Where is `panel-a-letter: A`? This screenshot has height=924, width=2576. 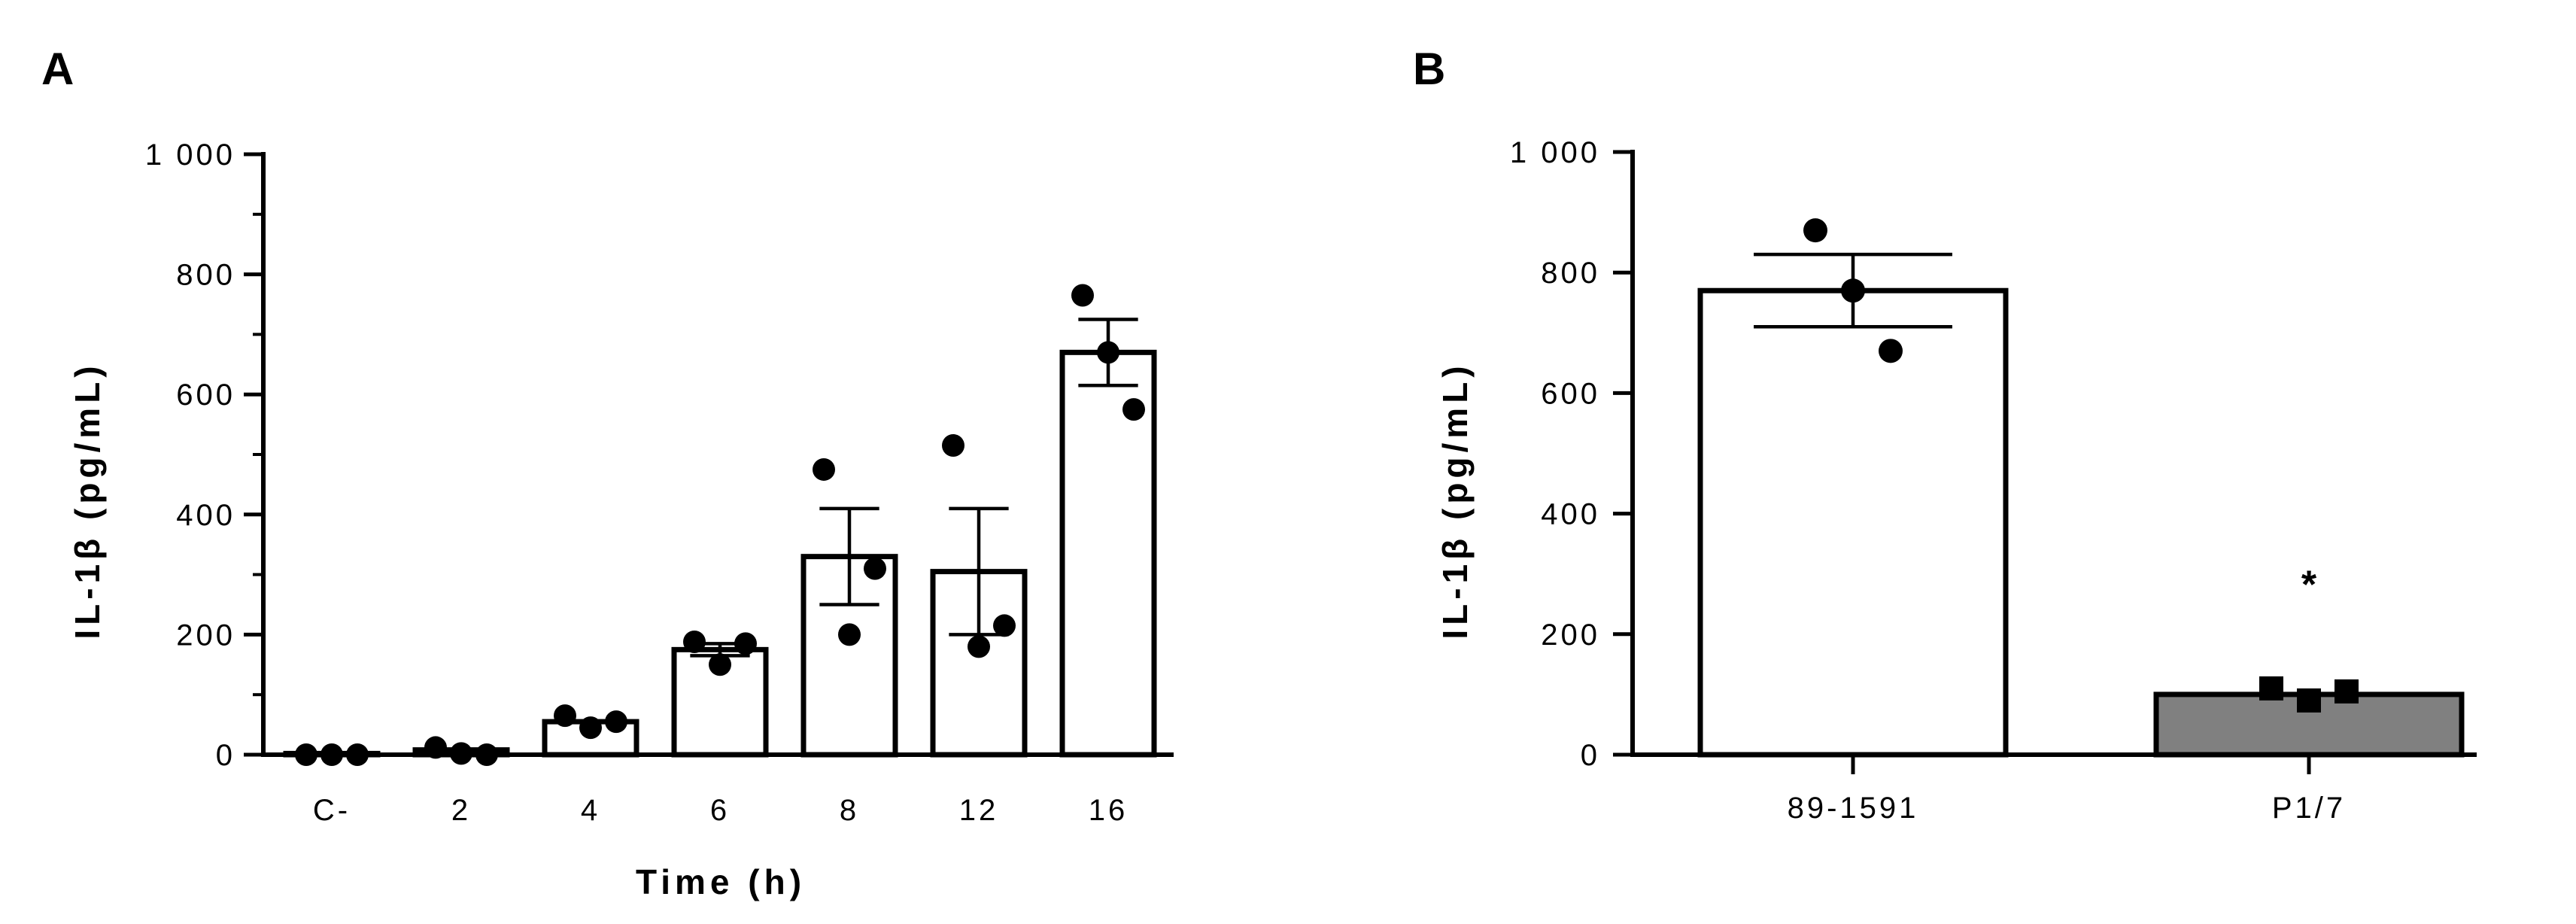 panel-a-letter: A is located at coordinates (58, 69).